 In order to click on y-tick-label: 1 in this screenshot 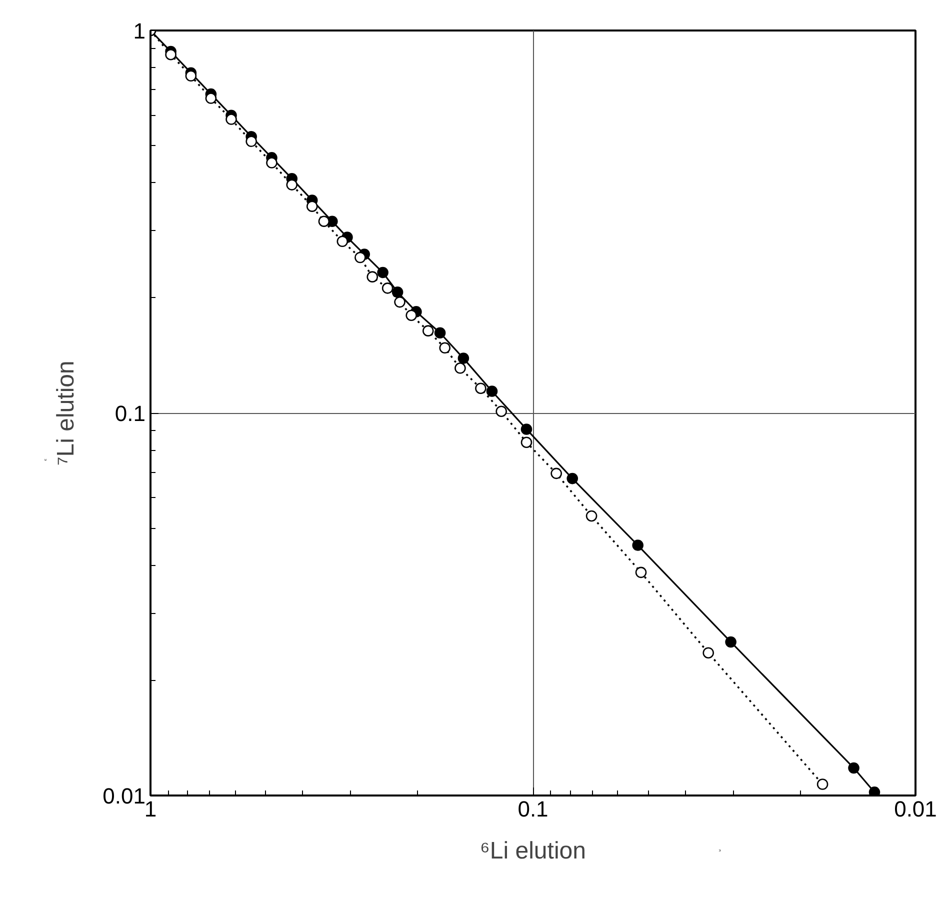, I will do `click(139, 31)`.